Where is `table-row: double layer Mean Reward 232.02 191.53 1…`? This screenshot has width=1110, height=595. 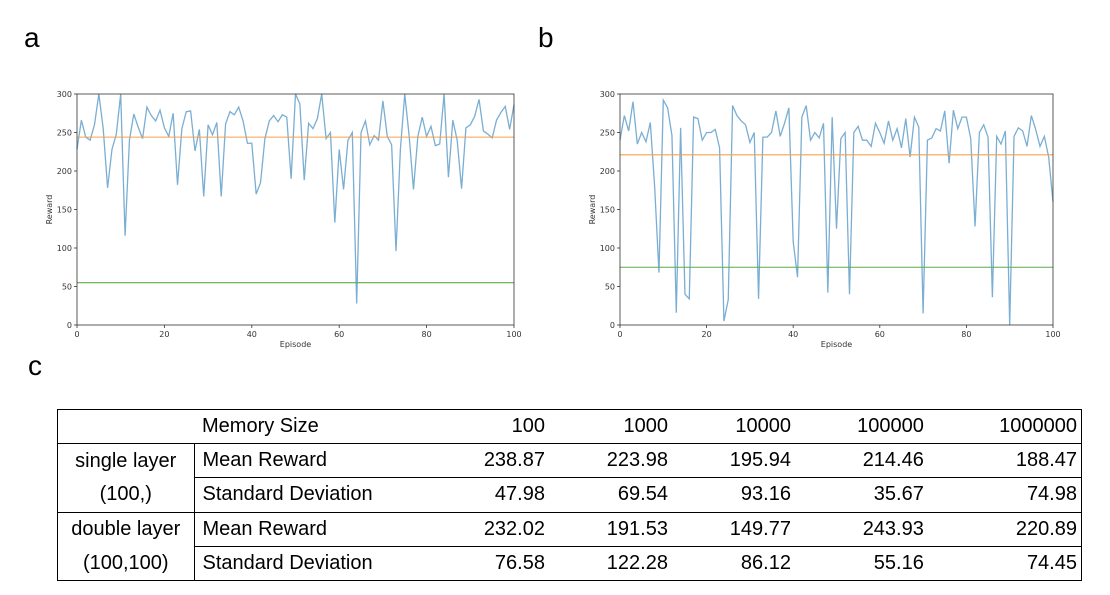
table-row: double layer Mean Reward 232.02 191.53 1… is located at coordinates (569, 529).